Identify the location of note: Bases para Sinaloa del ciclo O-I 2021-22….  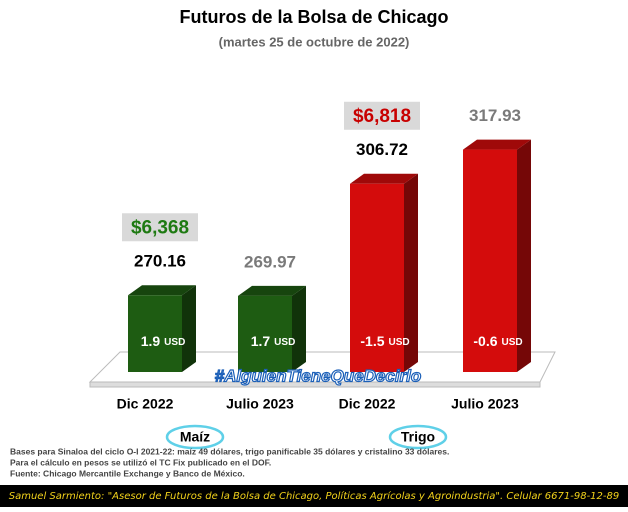
(229, 451).